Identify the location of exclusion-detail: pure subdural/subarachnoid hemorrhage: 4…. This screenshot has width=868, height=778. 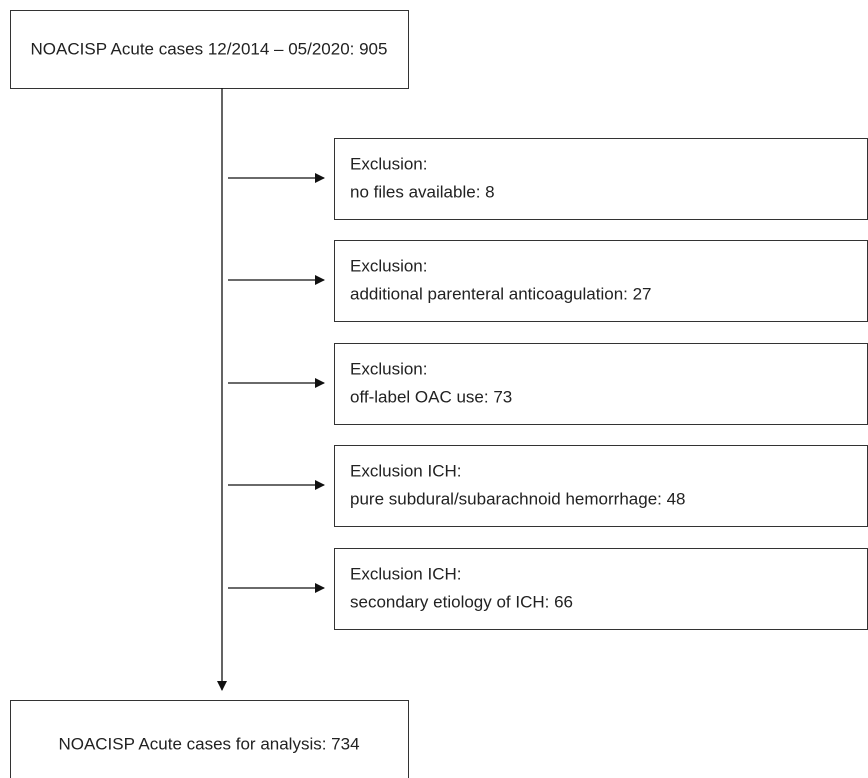
(518, 498).